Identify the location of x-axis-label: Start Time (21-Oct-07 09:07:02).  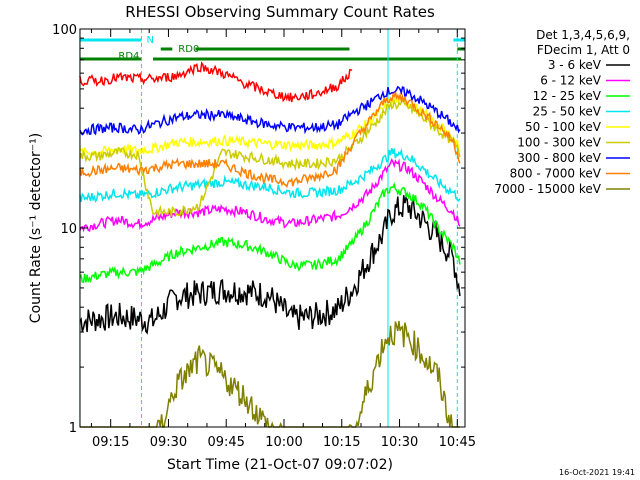
(280, 465).